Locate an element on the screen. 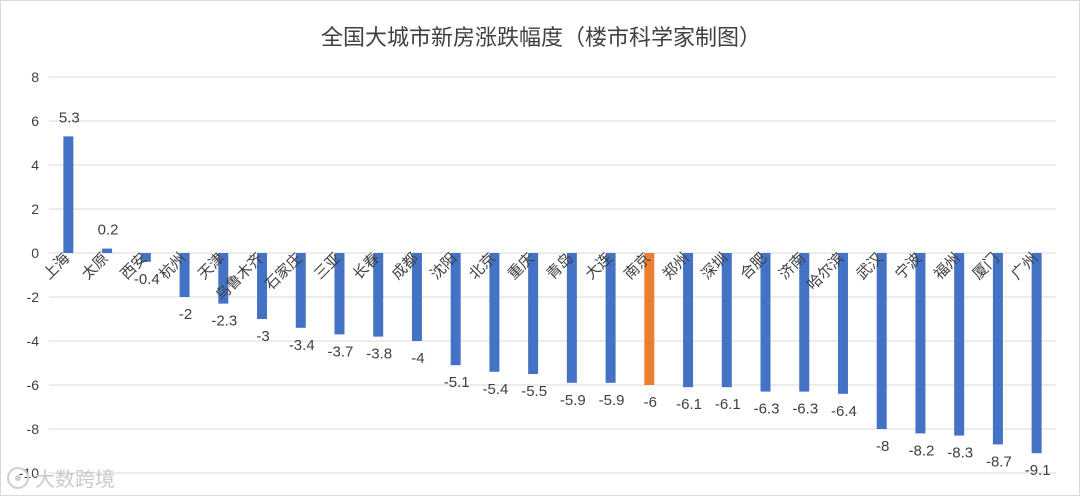 This screenshot has width=1080, height=497. data-label: -8.2 is located at coordinates (922, 450).